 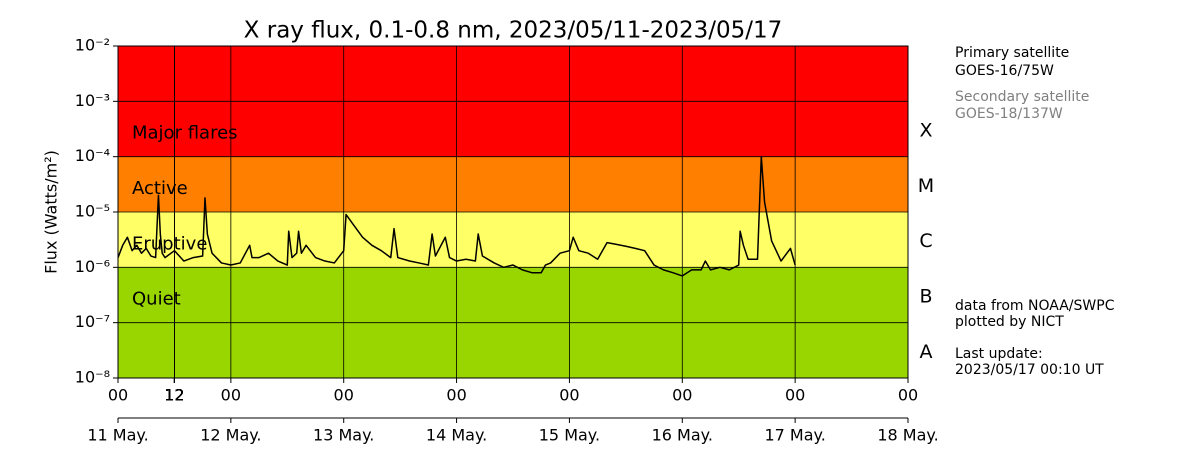 I want to click on y-tick-label: 10⁻⁵, so click(x=92, y=211).